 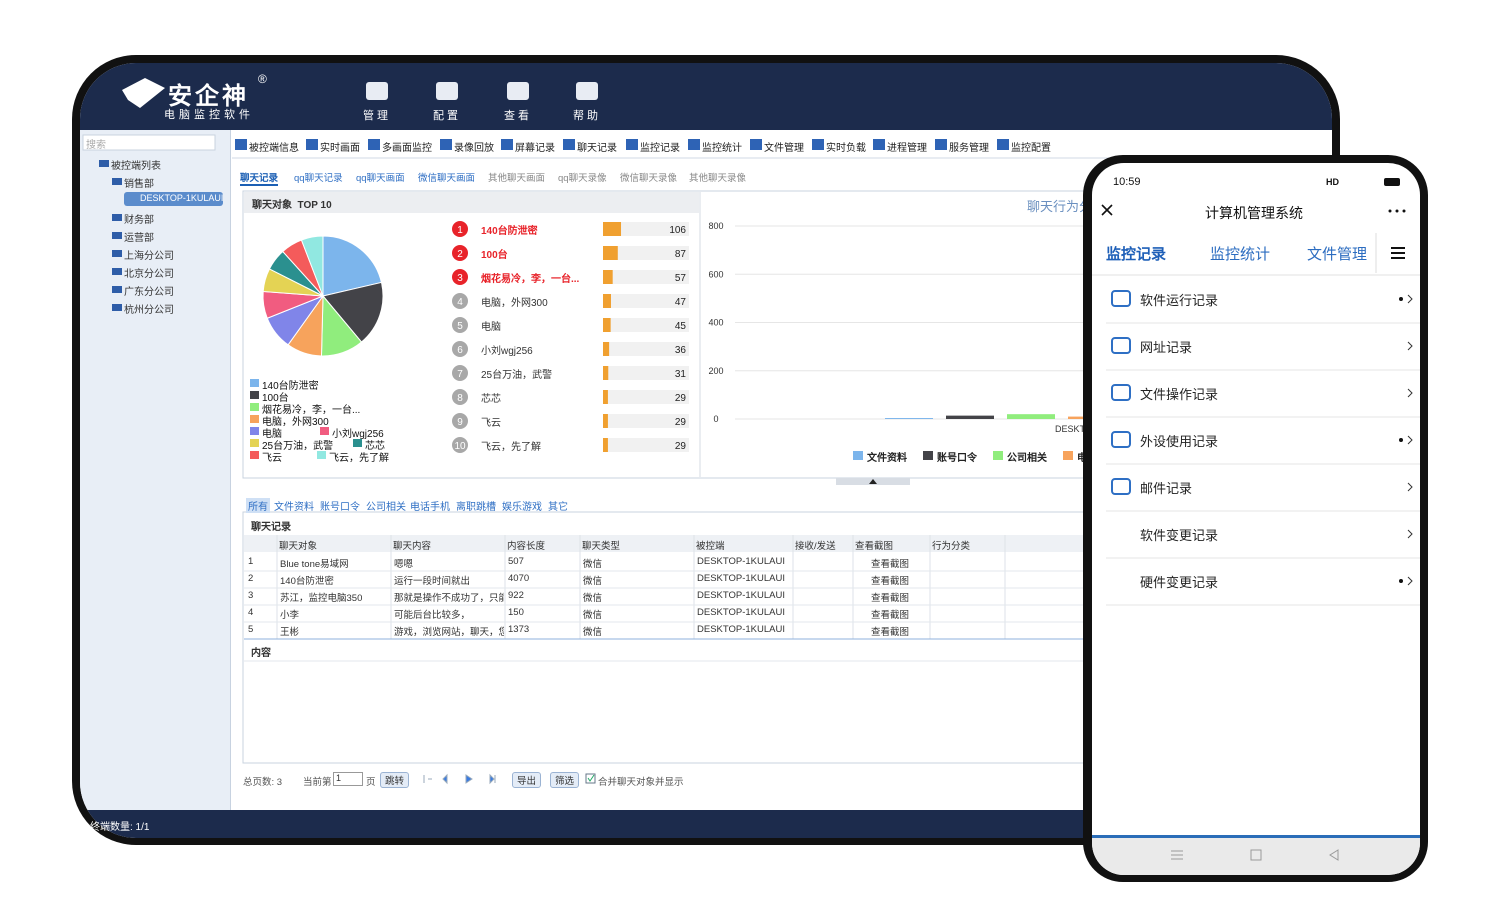 I want to click on tree-device: DESKTOP-1KULAUI, so click(x=182, y=198).